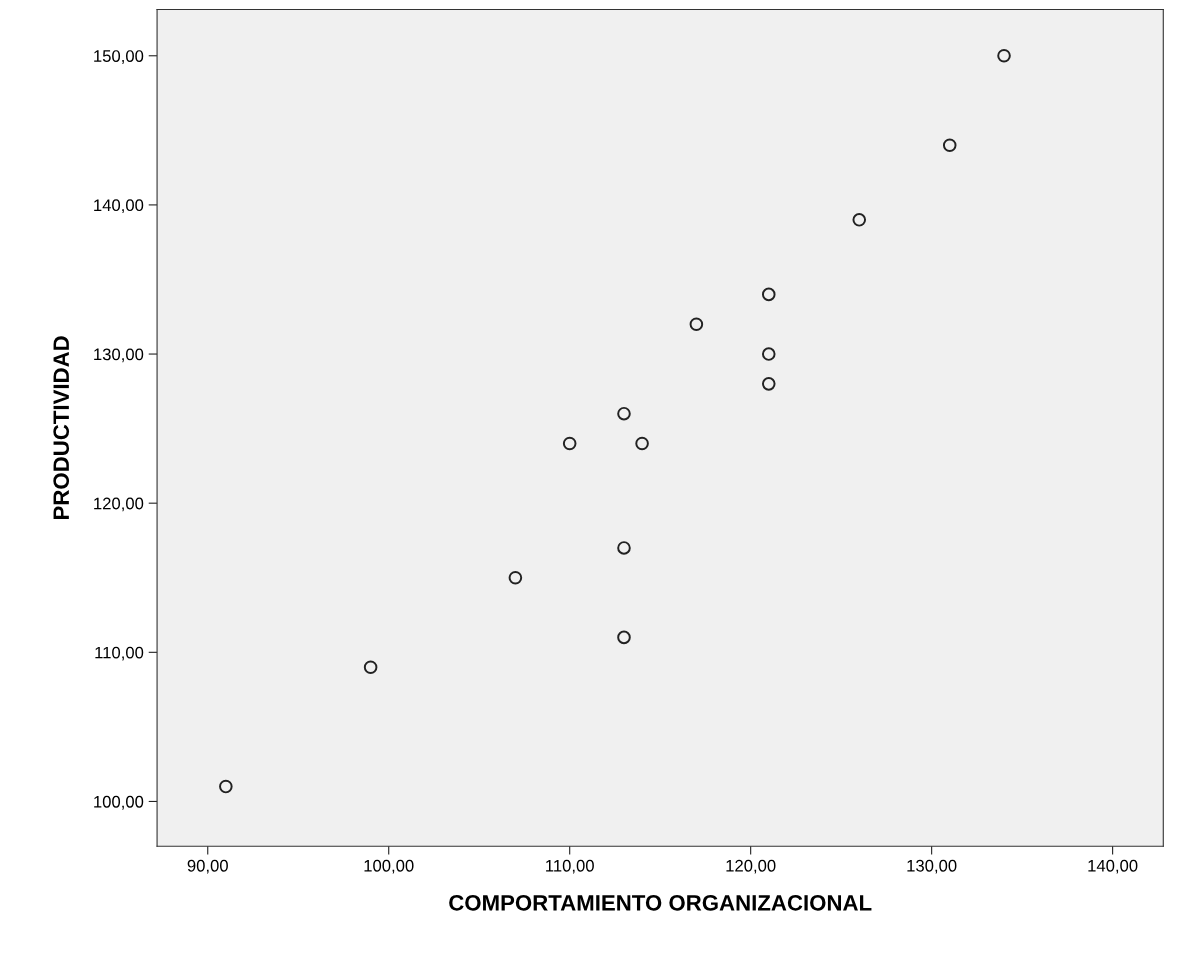 This screenshot has width=1181, height=954. I want to click on y-tick-label: 140,00, so click(119, 206).